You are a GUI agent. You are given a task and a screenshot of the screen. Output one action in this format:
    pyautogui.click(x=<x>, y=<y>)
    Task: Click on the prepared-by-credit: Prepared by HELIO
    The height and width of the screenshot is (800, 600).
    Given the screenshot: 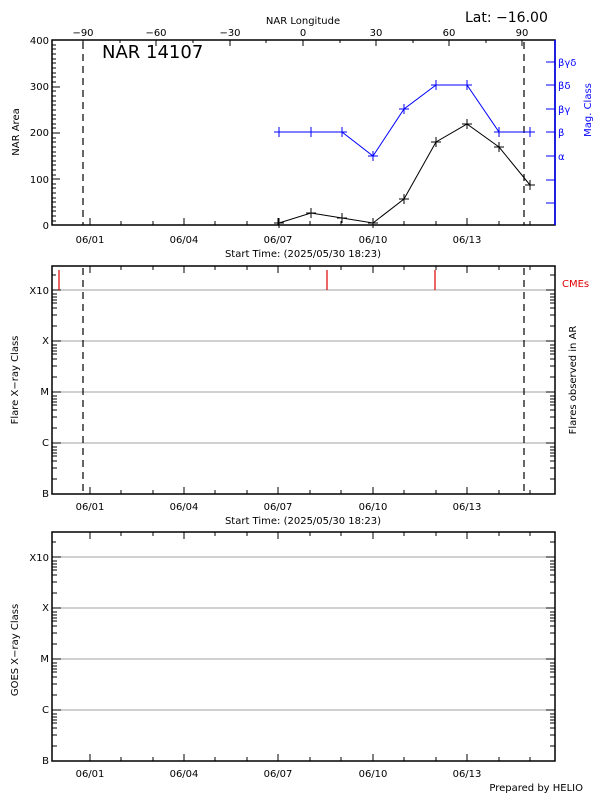 What is the action you would take?
    pyautogui.click(x=536, y=788)
    